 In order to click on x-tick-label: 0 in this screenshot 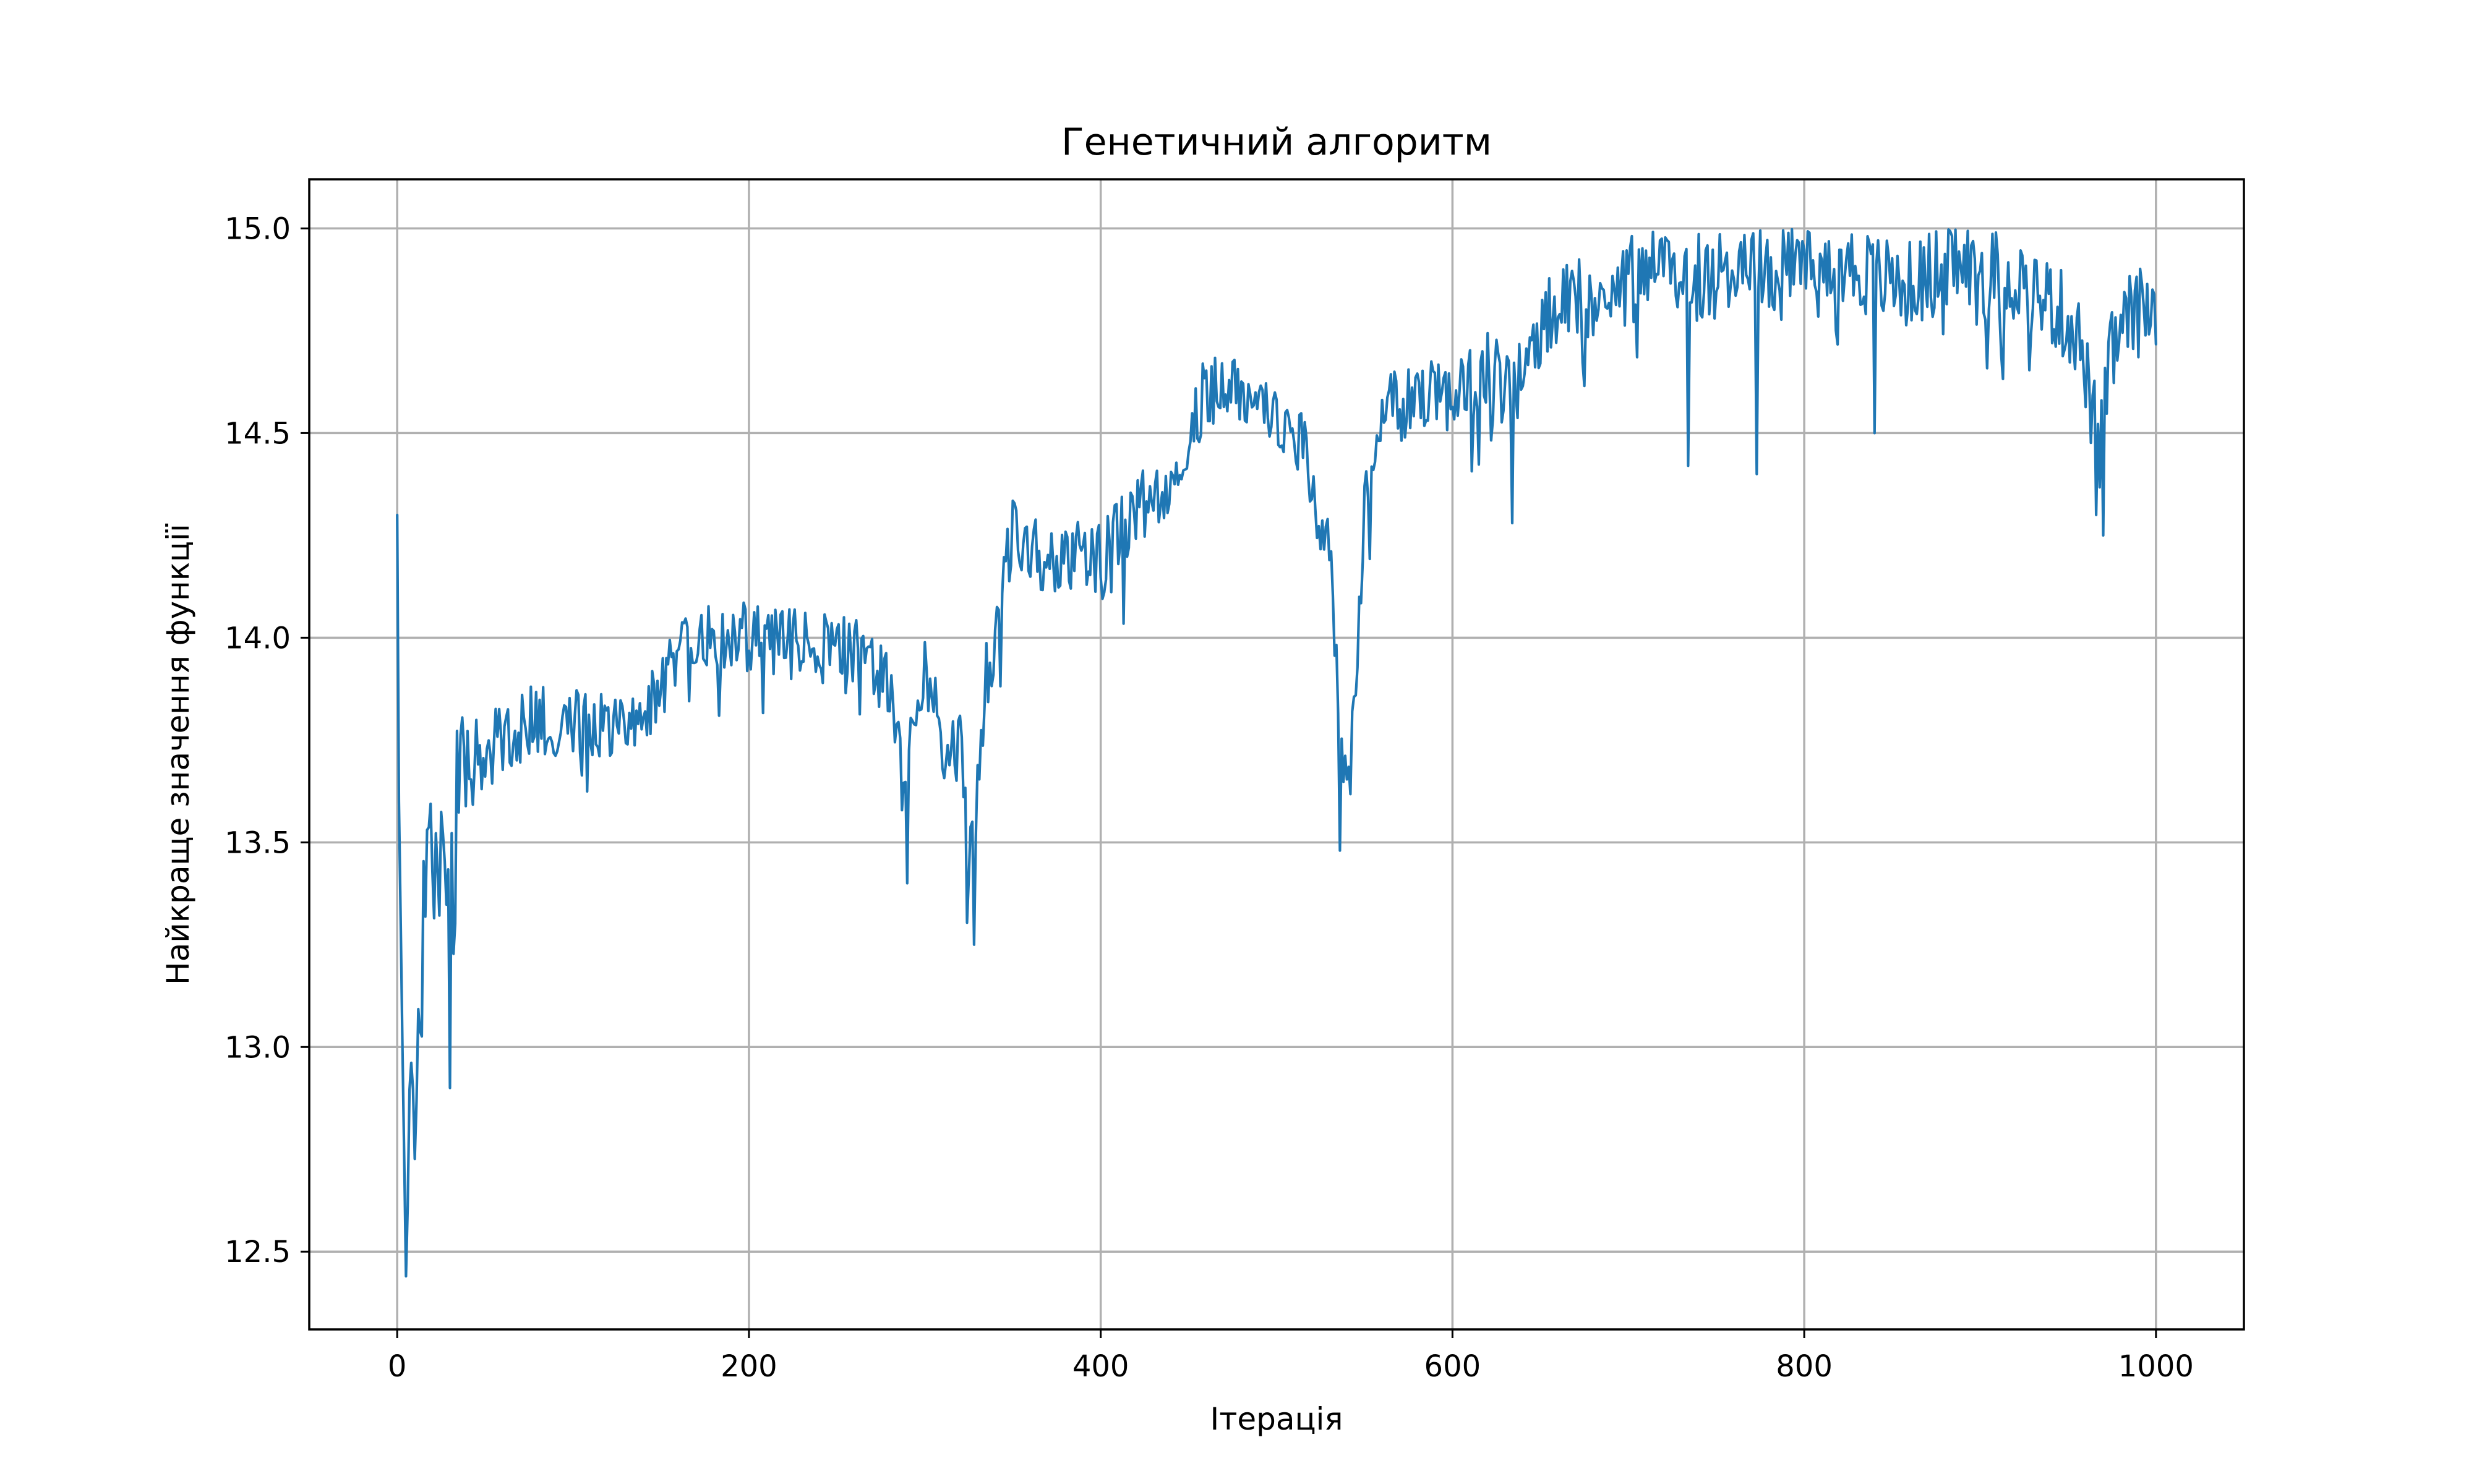, I will do `click(397, 1366)`.